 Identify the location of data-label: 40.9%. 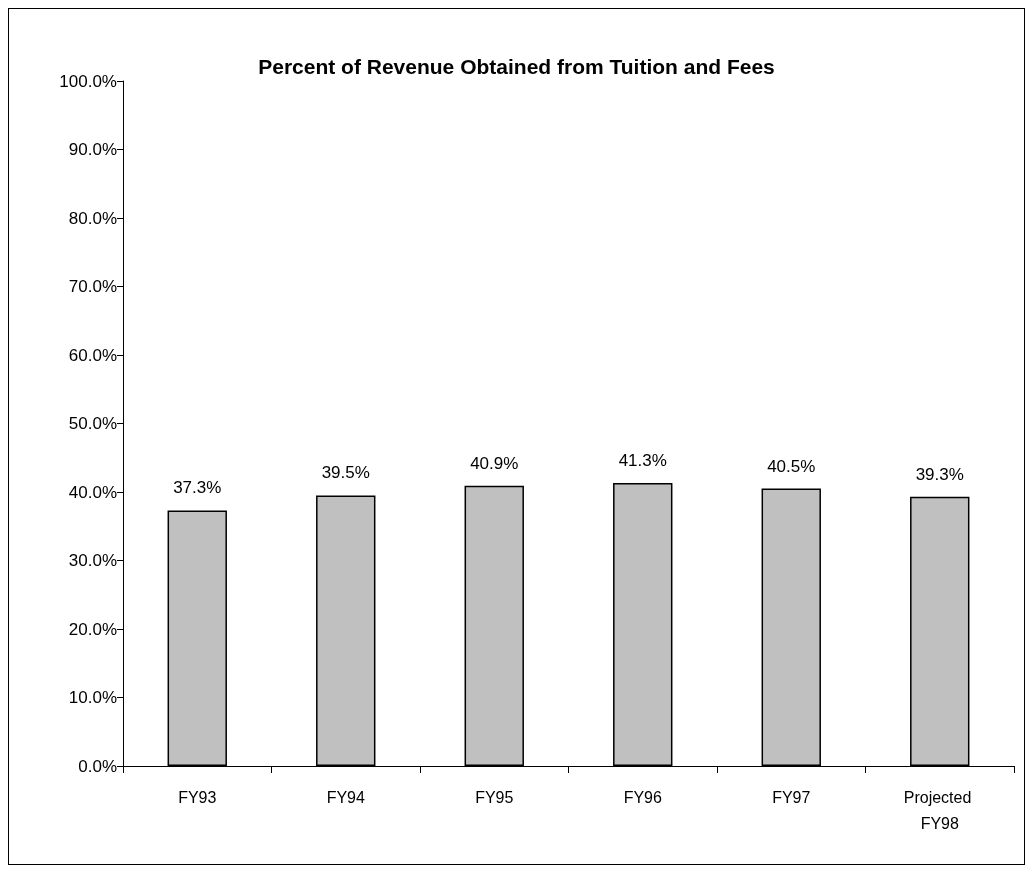
(494, 463).